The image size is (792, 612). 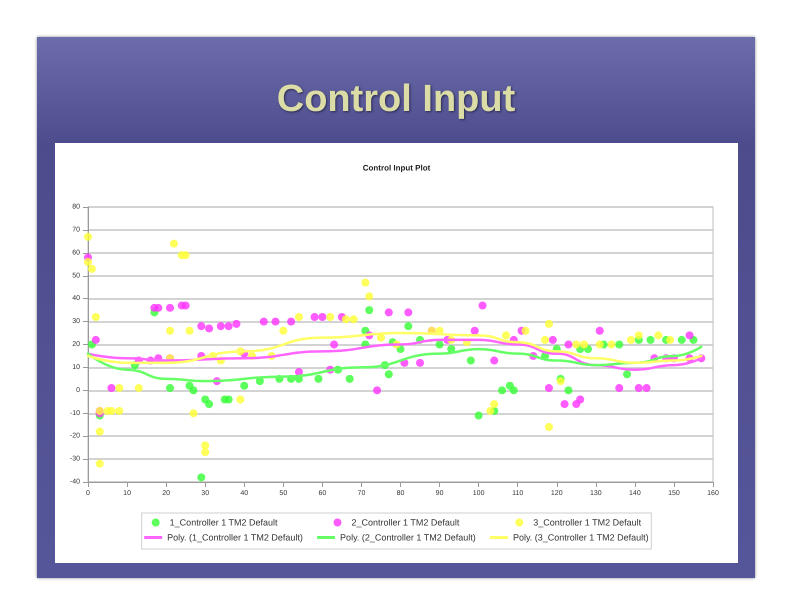 I want to click on chart-title: Control Input, so click(x=396, y=99).